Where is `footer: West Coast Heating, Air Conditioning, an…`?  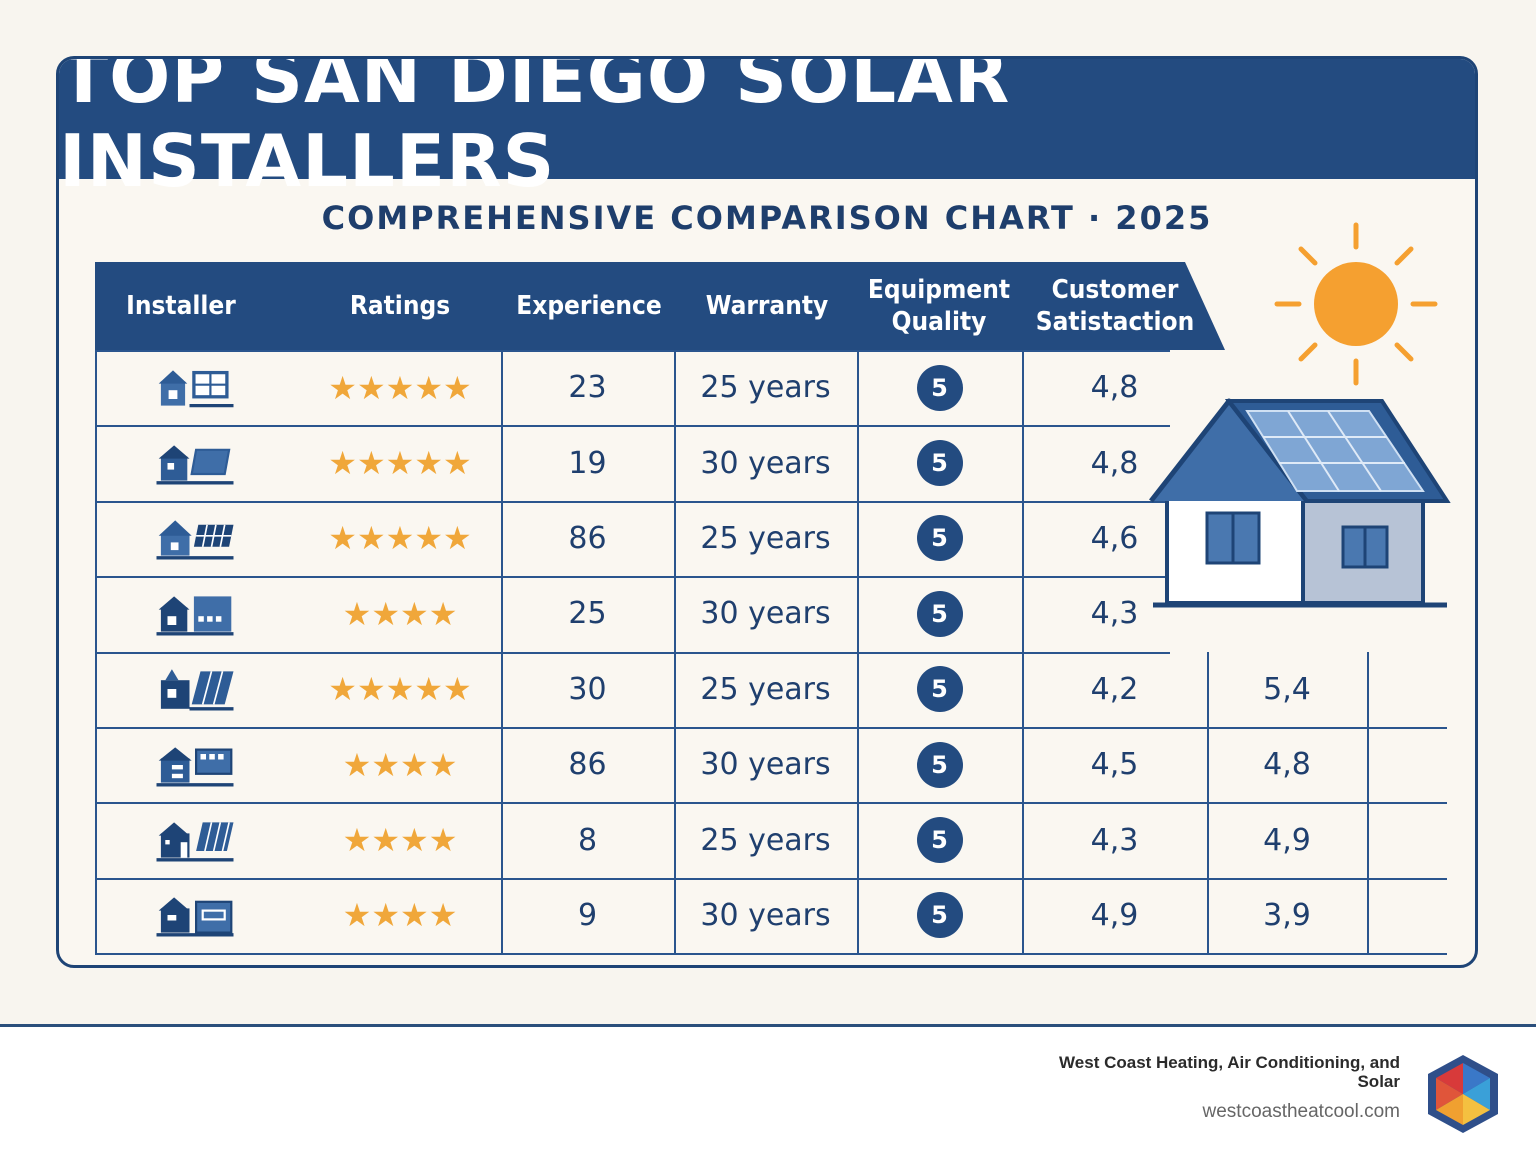
footer: West Coast Heating, Air Conditioning, an… is located at coordinates (768, 1090).